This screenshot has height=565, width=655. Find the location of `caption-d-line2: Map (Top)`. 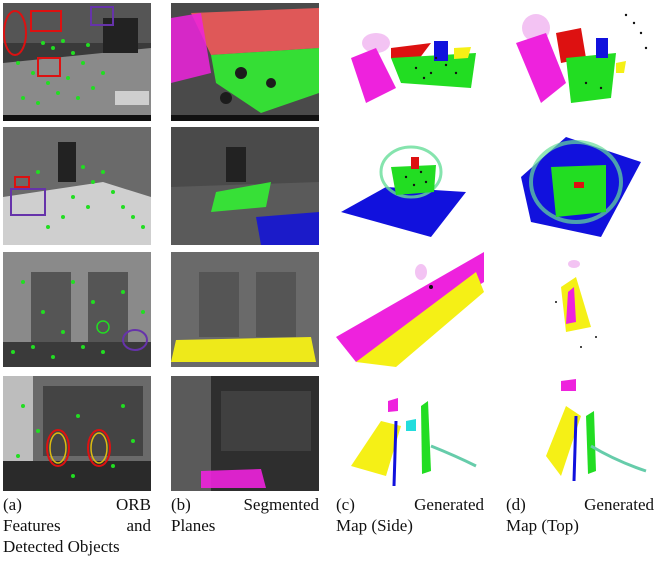

caption-d-line2: Map (Top) is located at coordinates (542, 525).